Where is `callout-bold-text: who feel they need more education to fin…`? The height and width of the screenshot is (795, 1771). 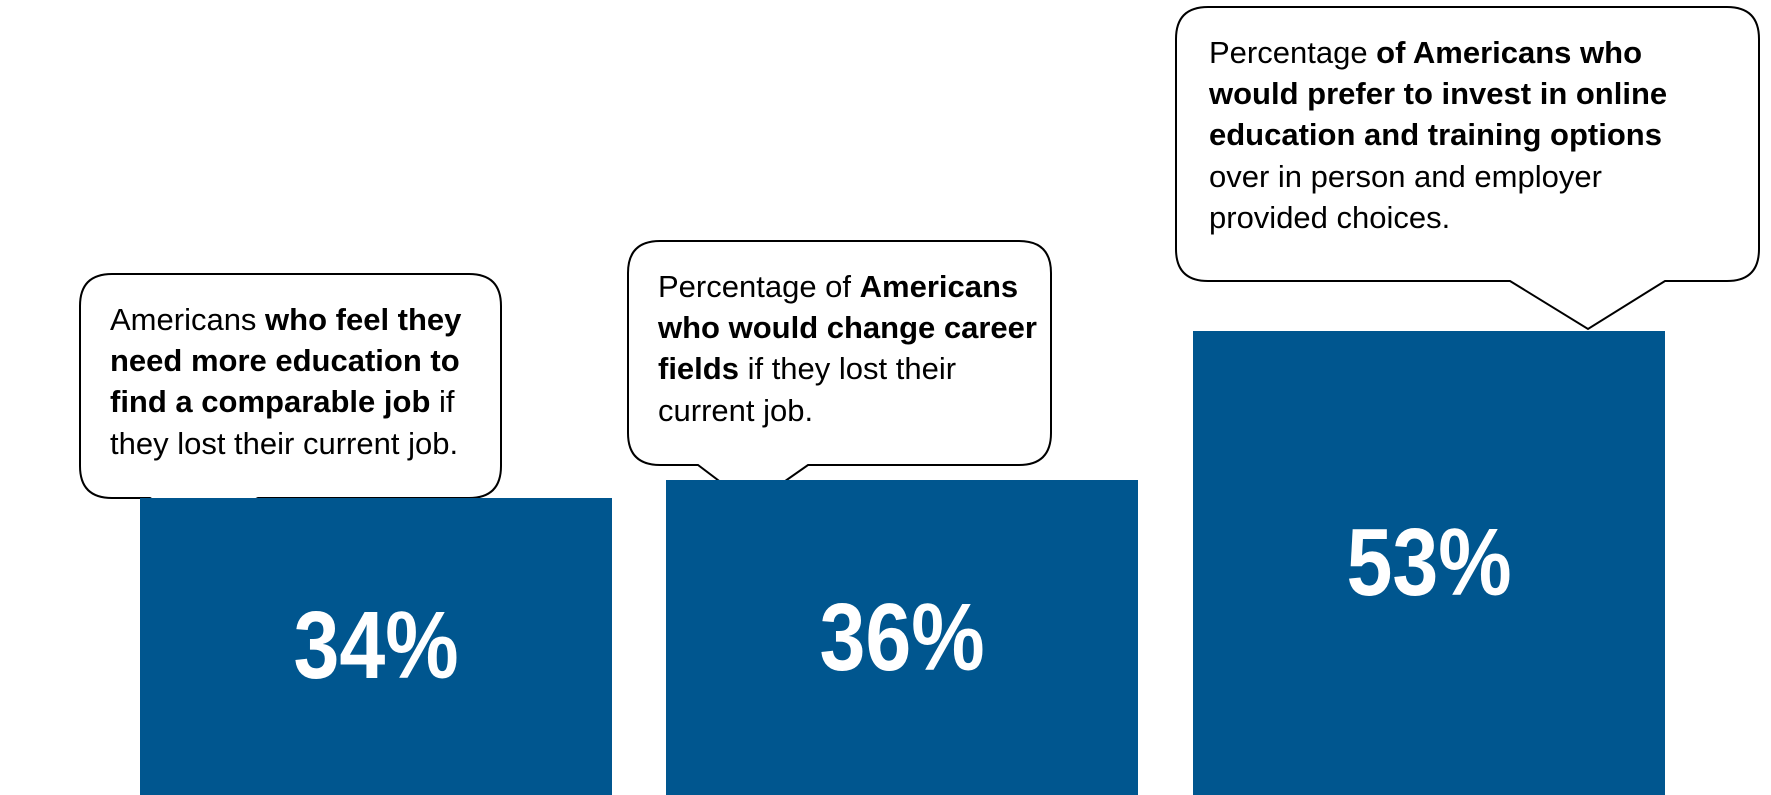
callout-bold-text: who feel they need more education to fin… is located at coordinates (286, 361).